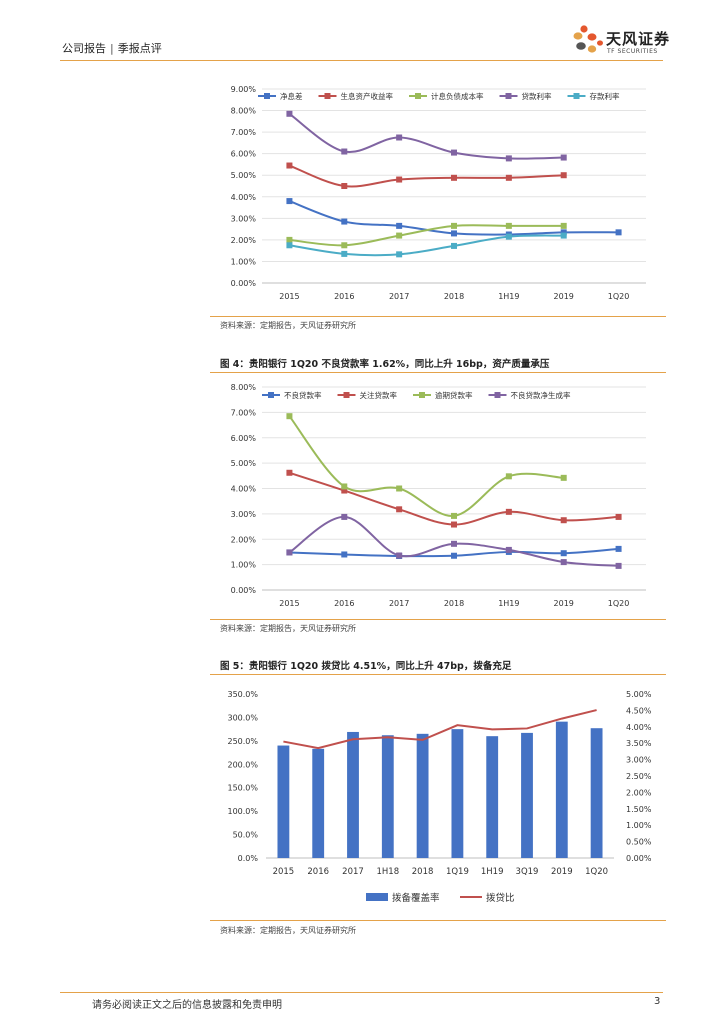 The width and height of the screenshot is (724, 1024). I want to click on legend-label: 净息差, so click(291, 96).